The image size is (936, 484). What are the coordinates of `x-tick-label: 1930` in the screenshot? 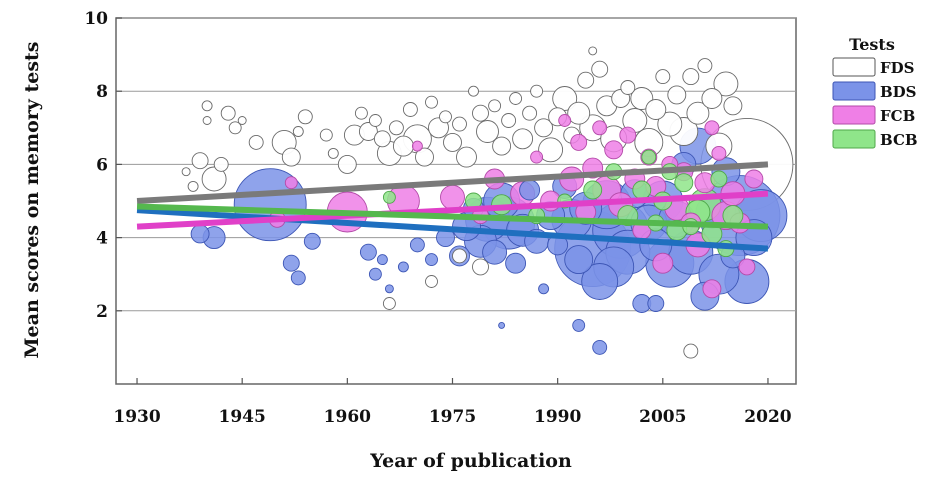 It's located at (136, 417).